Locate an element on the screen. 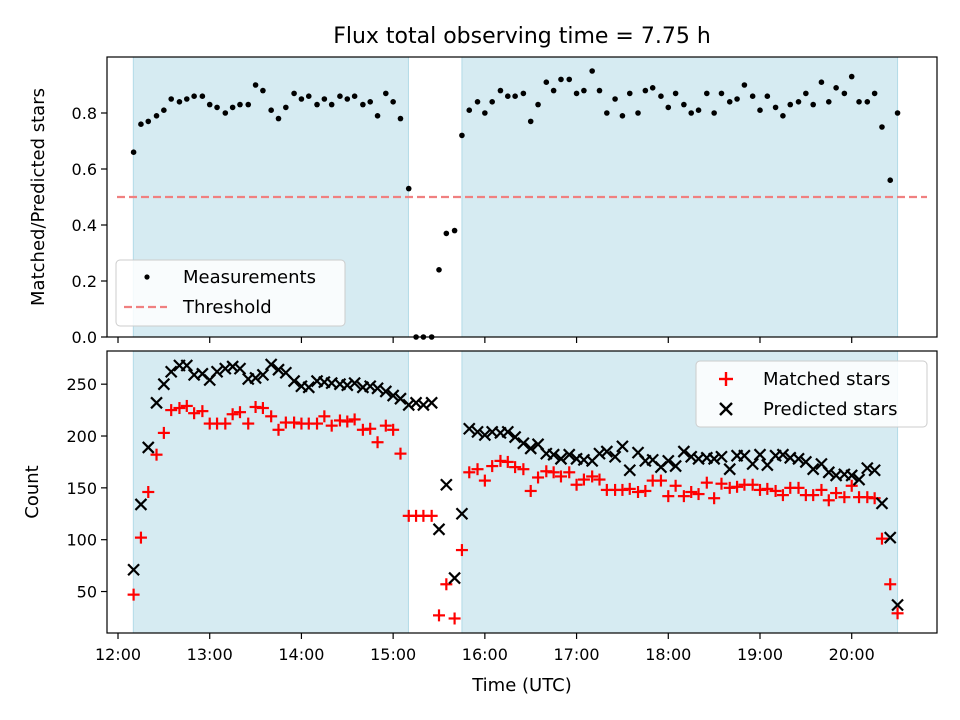 This screenshot has height=720, width=960. bottom-legend-box is located at coordinates (811, 394).